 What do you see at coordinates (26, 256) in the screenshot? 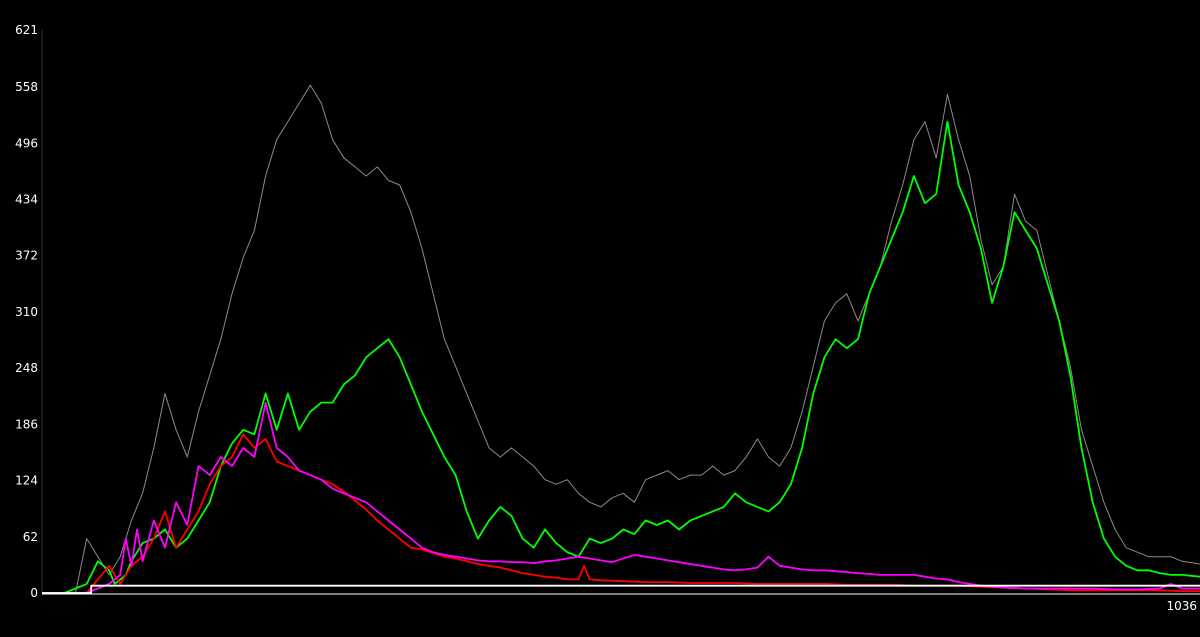
I see `y-tick-label: 372` at bounding box center [26, 256].